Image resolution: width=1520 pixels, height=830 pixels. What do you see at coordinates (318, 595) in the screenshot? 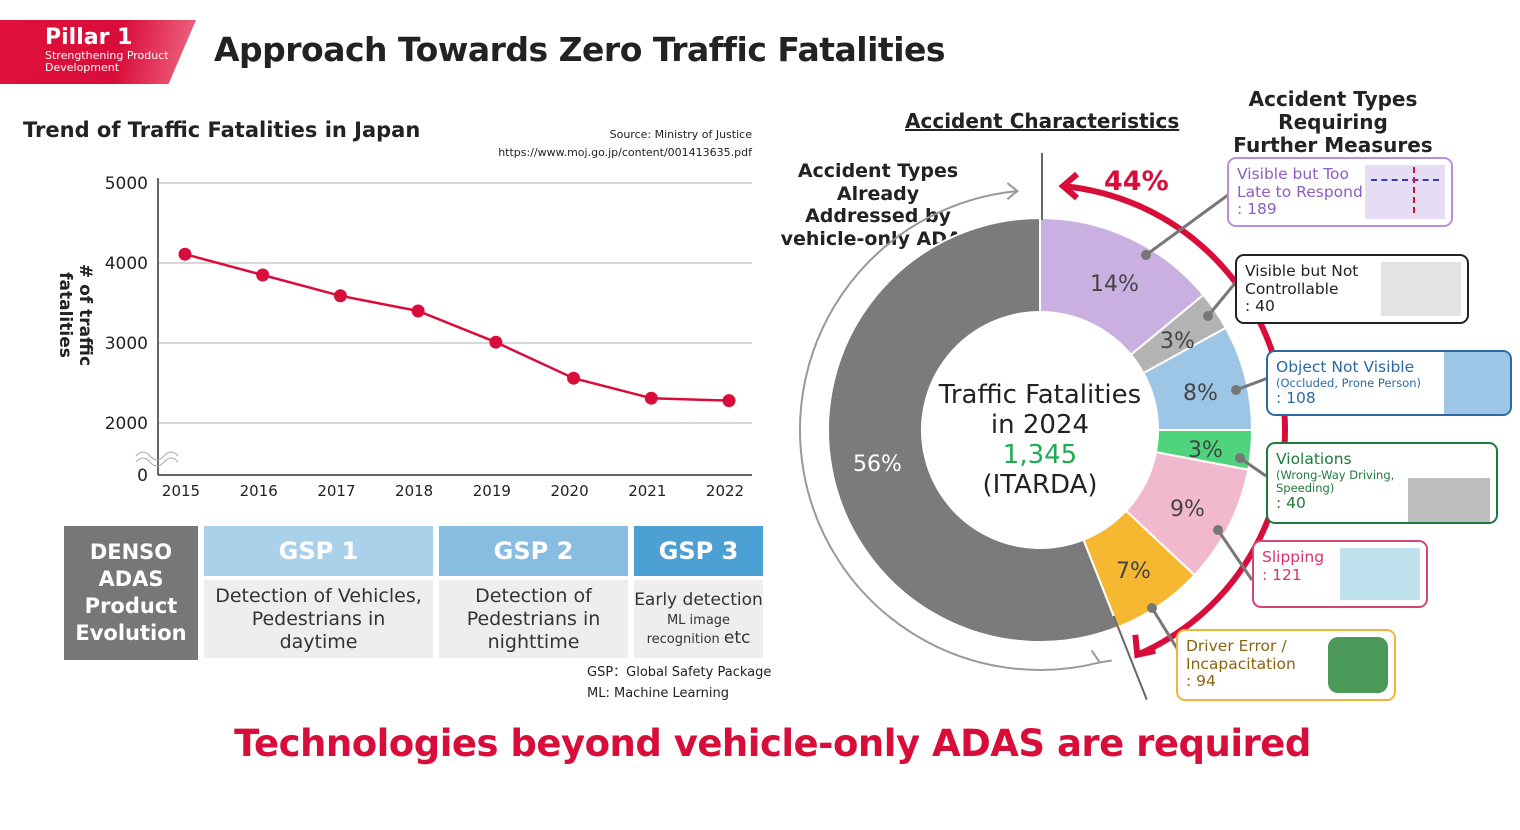
I see `desc-line: Detection of Vehicles,` at bounding box center [318, 595].